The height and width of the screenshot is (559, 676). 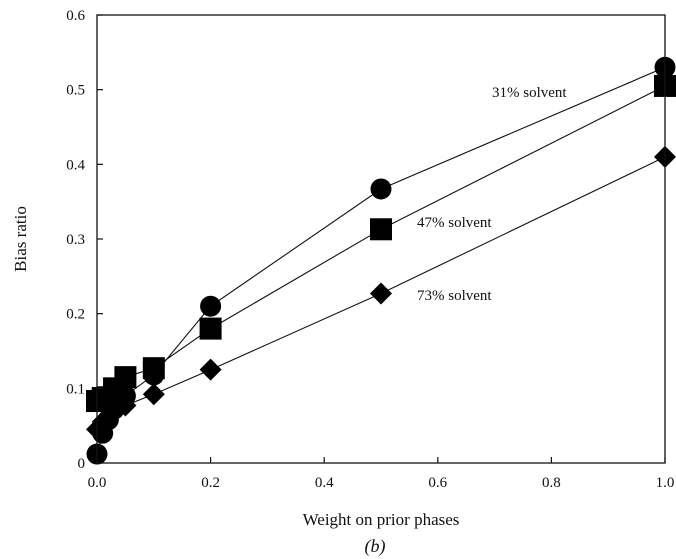 I want to click on y-tick-label: 0.2, so click(x=75, y=315).